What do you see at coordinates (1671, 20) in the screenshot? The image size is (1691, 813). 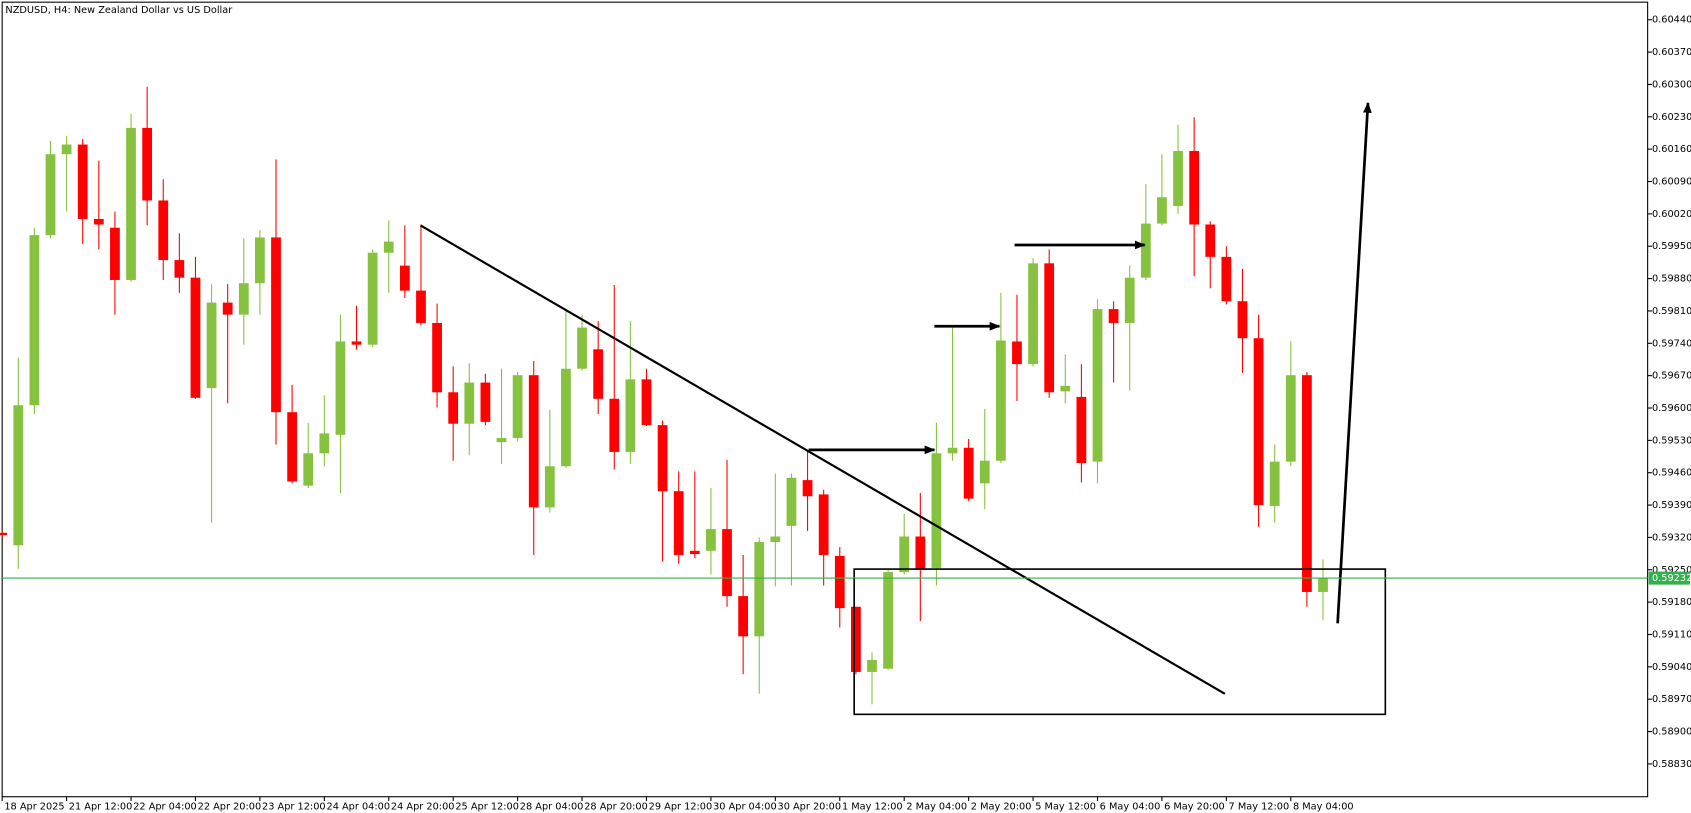 I see `y-tick-label: 0.60440` at bounding box center [1671, 20].